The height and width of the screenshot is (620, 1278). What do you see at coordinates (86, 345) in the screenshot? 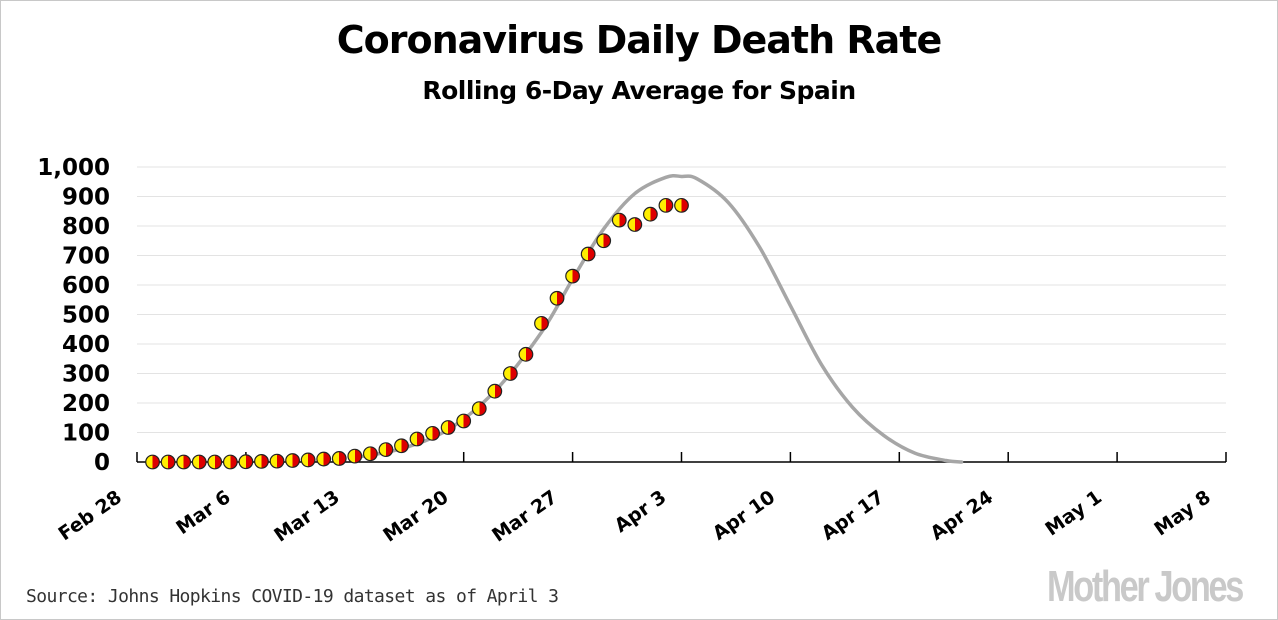
I see `y-tick-label: 400` at bounding box center [86, 345].